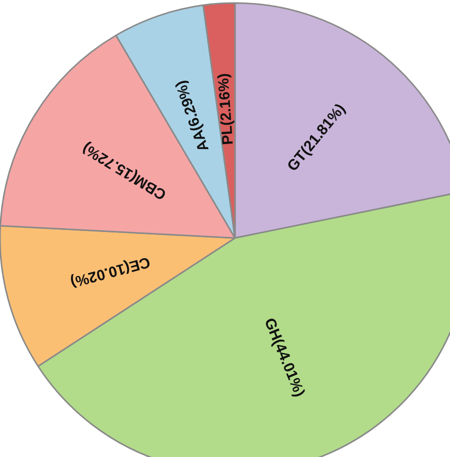  Describe the element at coordinates (225, 109) in the screenshot. I see `slice-label: PL(2.16%)` at that location.